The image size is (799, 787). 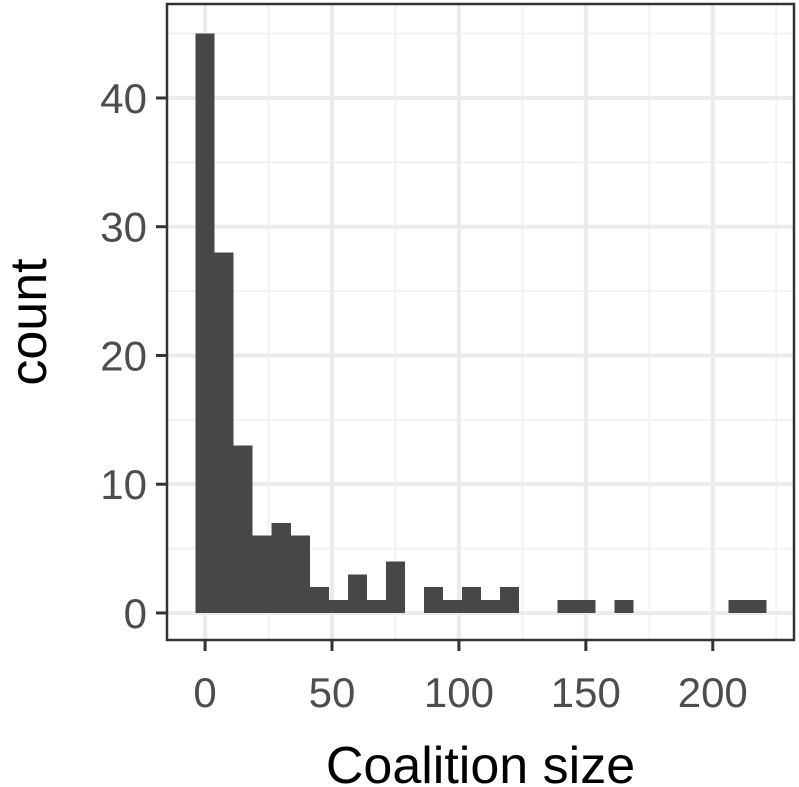 What do you see at coordinates (459, 692) in the screenshot?
I see `x-tick-label: 100` at bounding box center [459, 692].